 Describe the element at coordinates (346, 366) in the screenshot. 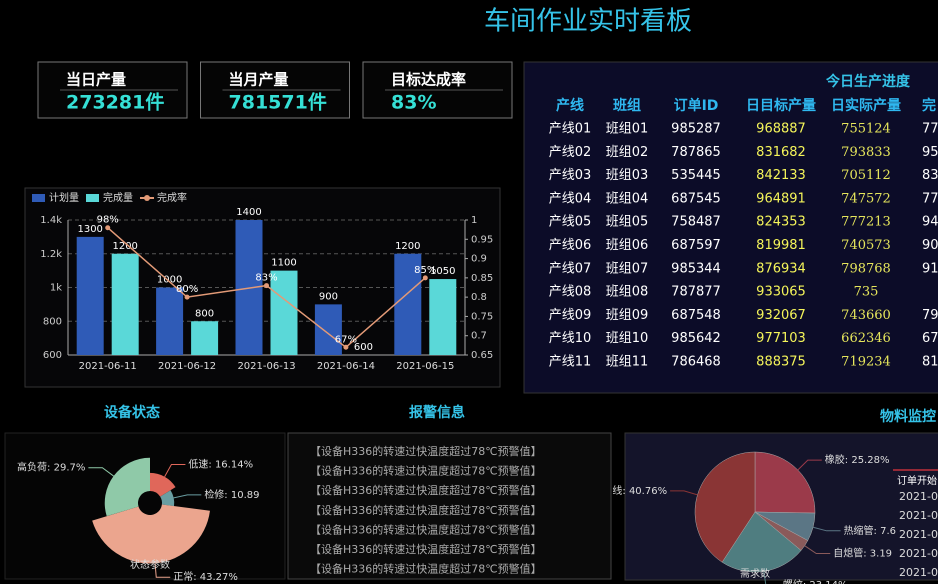

I see `x-tick-label: 2021-06-14` at that location.